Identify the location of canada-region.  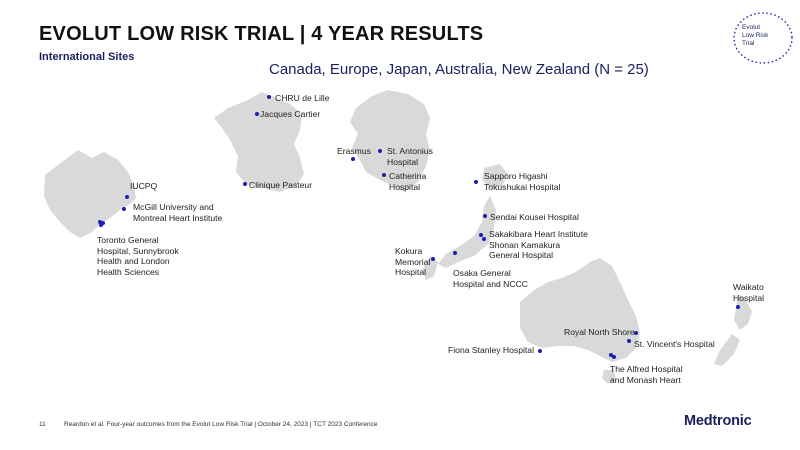
(90, 194).